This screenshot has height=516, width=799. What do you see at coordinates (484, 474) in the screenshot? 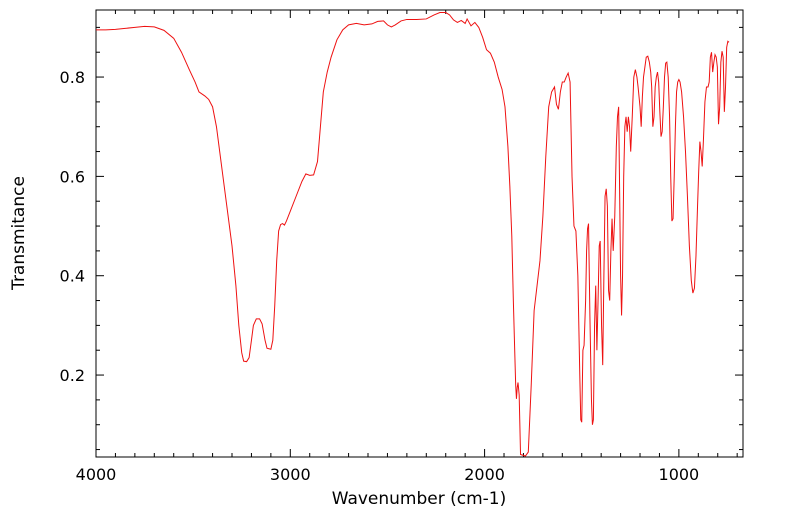
I see `x-tick-label: 2000` at bounding box center [484, 474].